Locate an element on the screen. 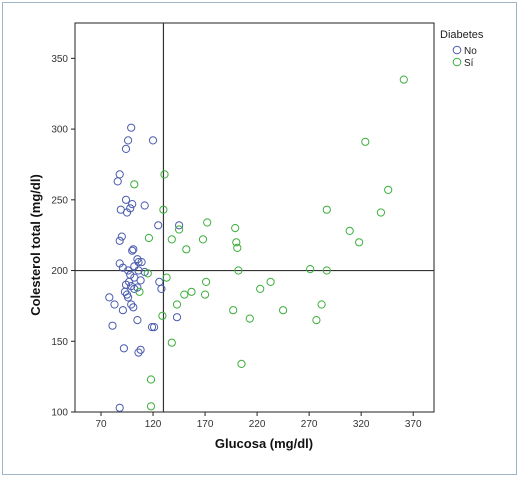 The height and width of the screenshot is (477, 519). x-tick-label: 320 is located at coordinates (361, 424).